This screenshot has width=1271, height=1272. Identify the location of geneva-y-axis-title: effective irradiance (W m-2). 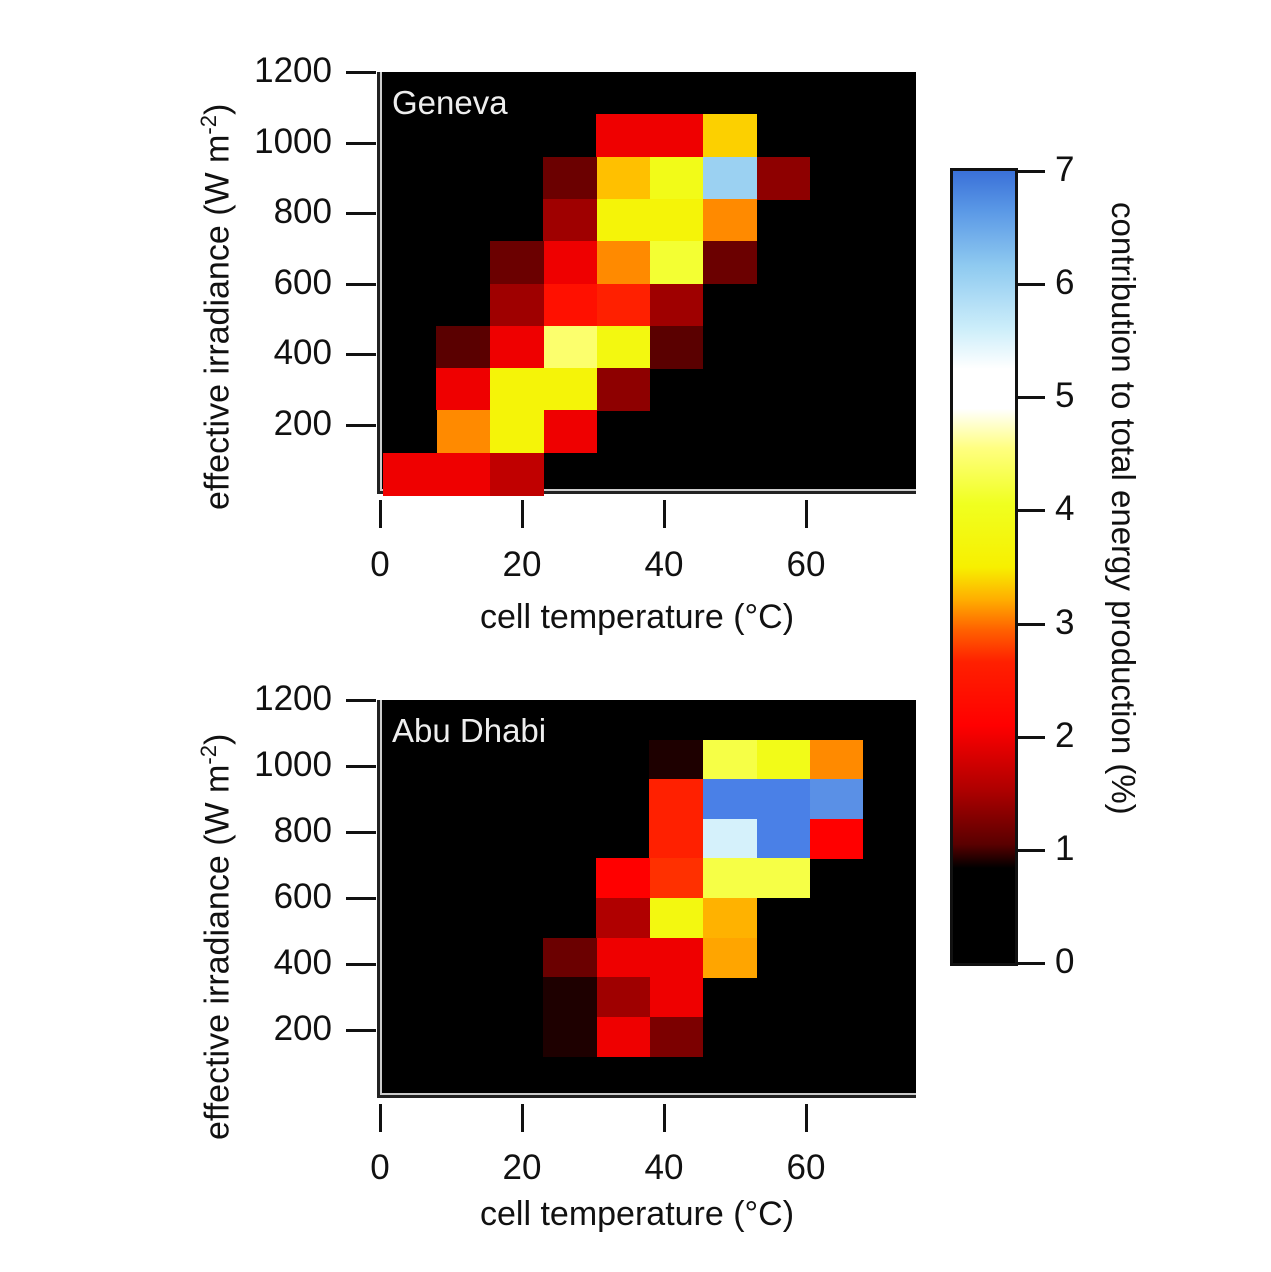
(216, 306).